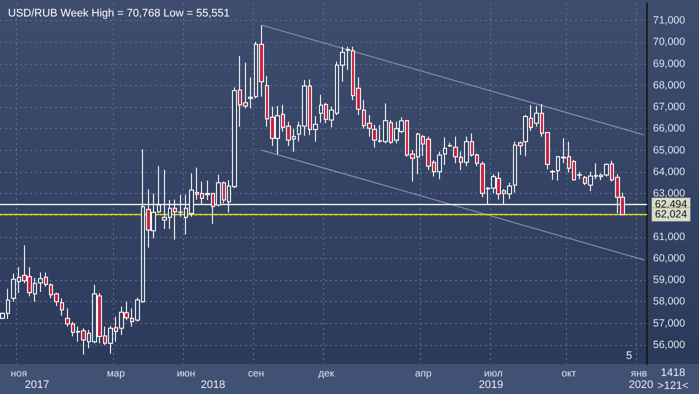 This screenshot has height=394, width=699. I want to click on y-tick-label: 69,000, so click(669, 64).